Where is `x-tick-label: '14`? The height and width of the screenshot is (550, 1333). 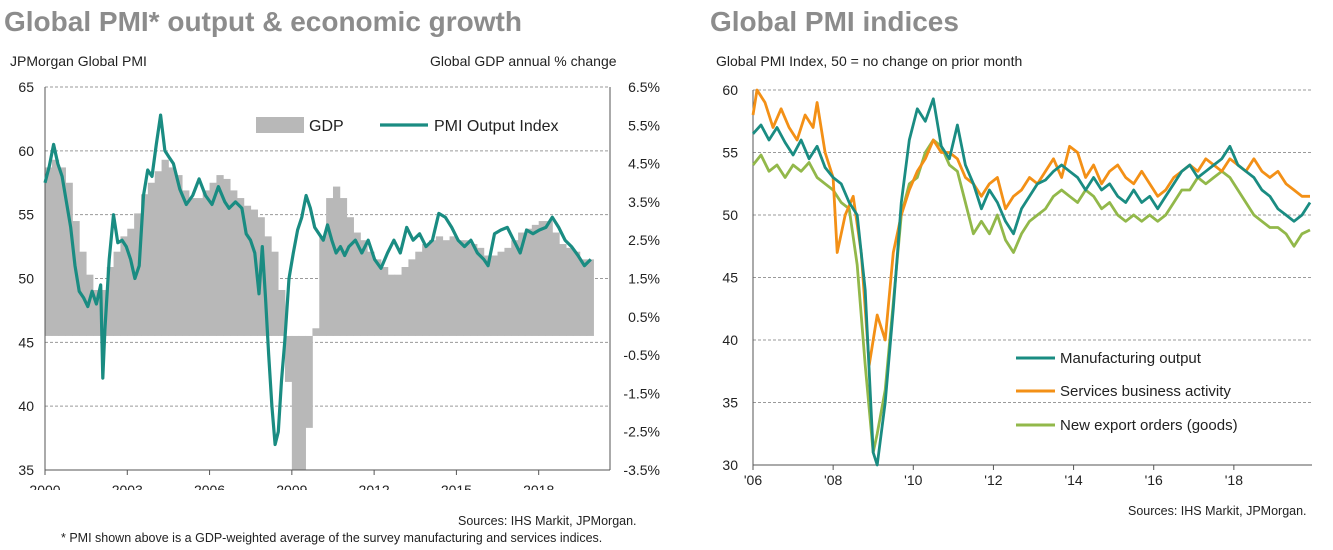 x-tick-label: '14 is located at coordinates (1073, 480).